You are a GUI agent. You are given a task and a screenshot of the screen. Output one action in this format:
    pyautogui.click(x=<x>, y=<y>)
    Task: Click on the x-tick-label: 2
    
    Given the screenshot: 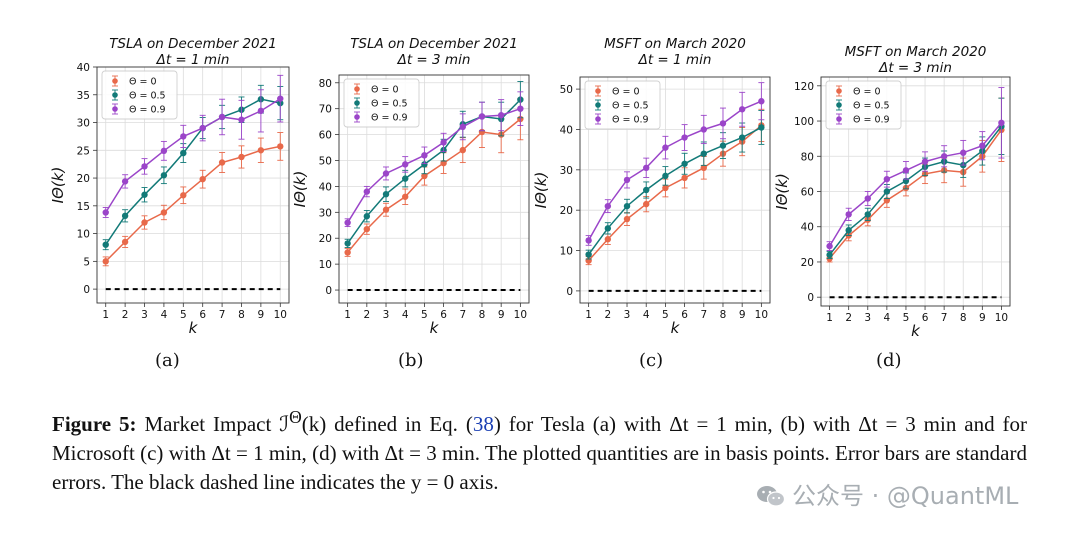 What is the action you would take?
    pyautogui.click(x=366, y=315)
    